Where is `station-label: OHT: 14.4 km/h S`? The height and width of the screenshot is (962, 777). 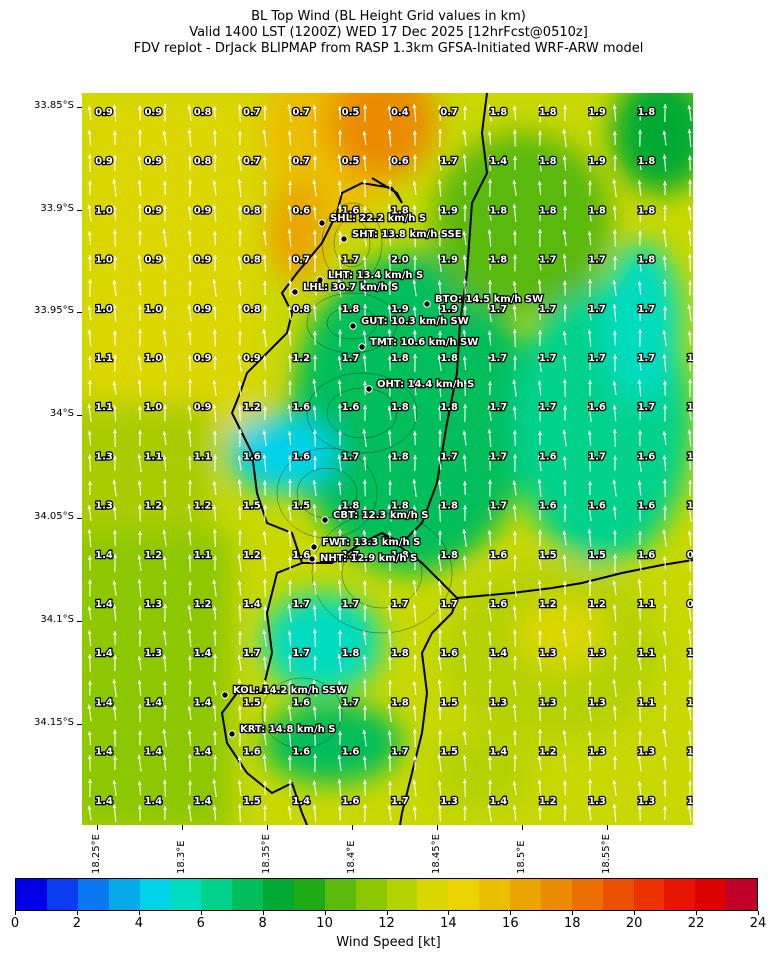 station-label: OHT: 14.4 km/h S is located at coordinates (425, 384).